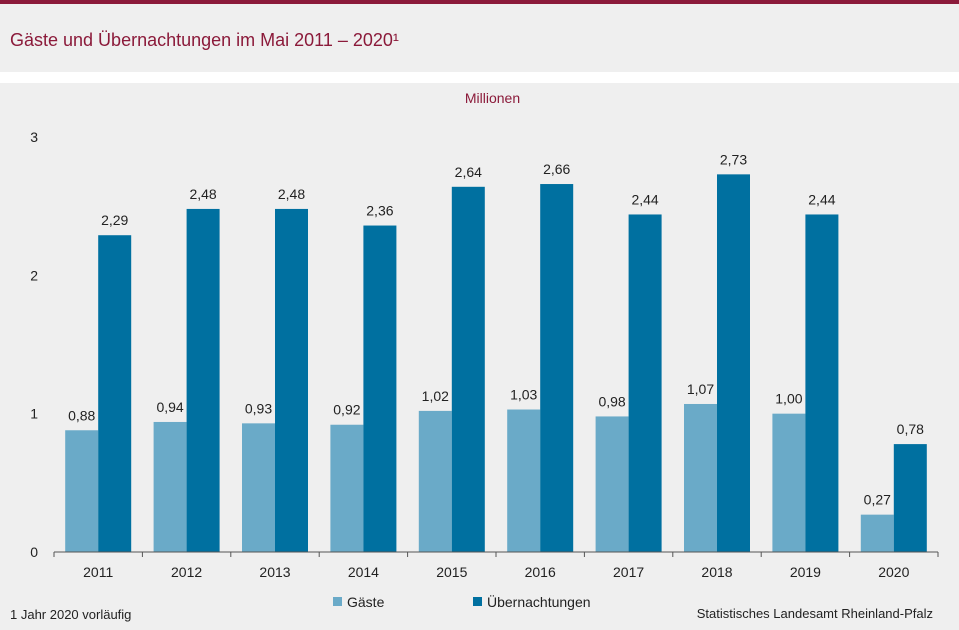  What do you see at coordinates (733, 159) in the screenshot?
I see `data-label: 2,73` at bounding box center [733, 159].